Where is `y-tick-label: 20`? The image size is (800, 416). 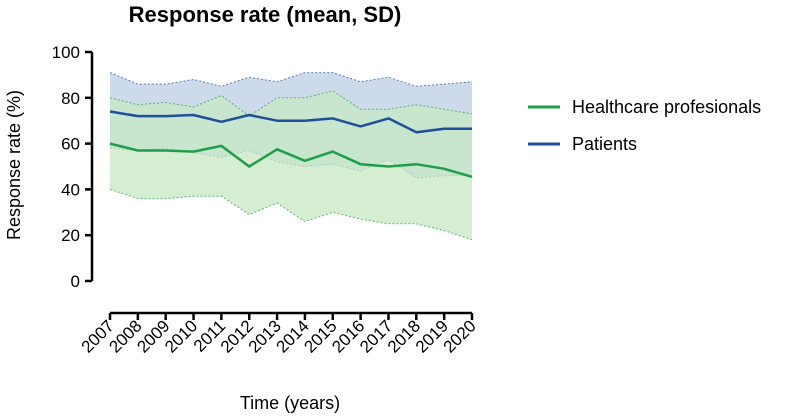
y-tick-label: 20 is located at coordinates (70, 235).